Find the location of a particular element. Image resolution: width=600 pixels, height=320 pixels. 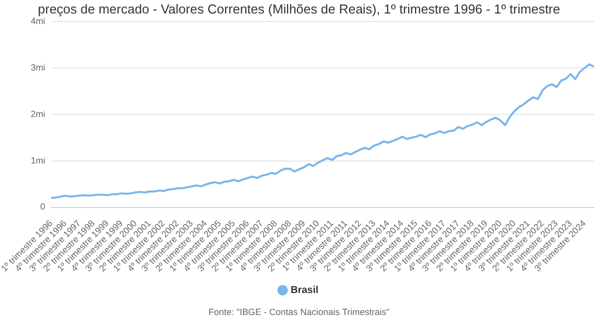

y-tick-label: 2mi is located at coordinates (38, 113).